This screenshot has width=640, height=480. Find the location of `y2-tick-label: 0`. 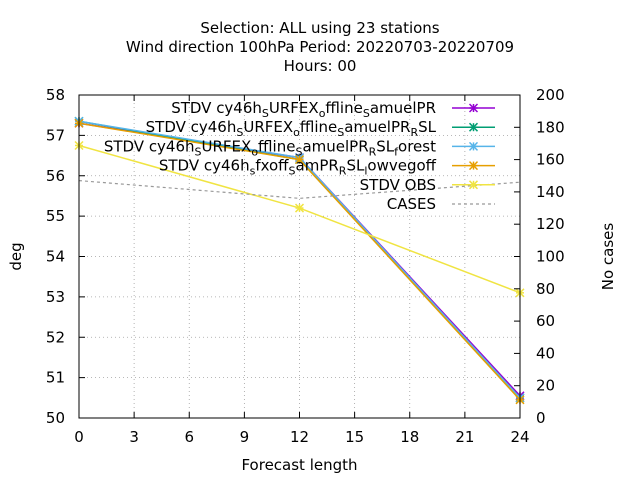

y2-tick-label: 0 is located at coordinates (541, 418).